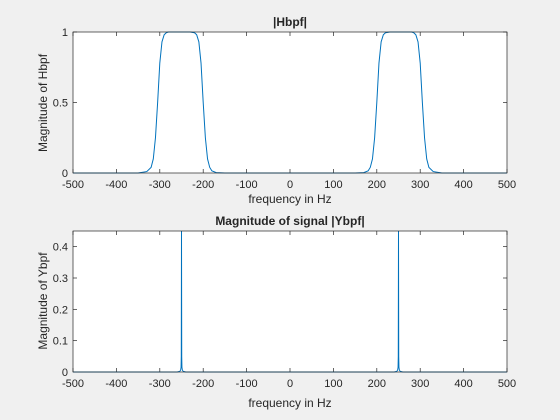  What do you see at coordinates (289, 199) in the screenshot?
I see `axes-hbpf-xlabel: frequency in Hz` at bounding box center [289, 199].